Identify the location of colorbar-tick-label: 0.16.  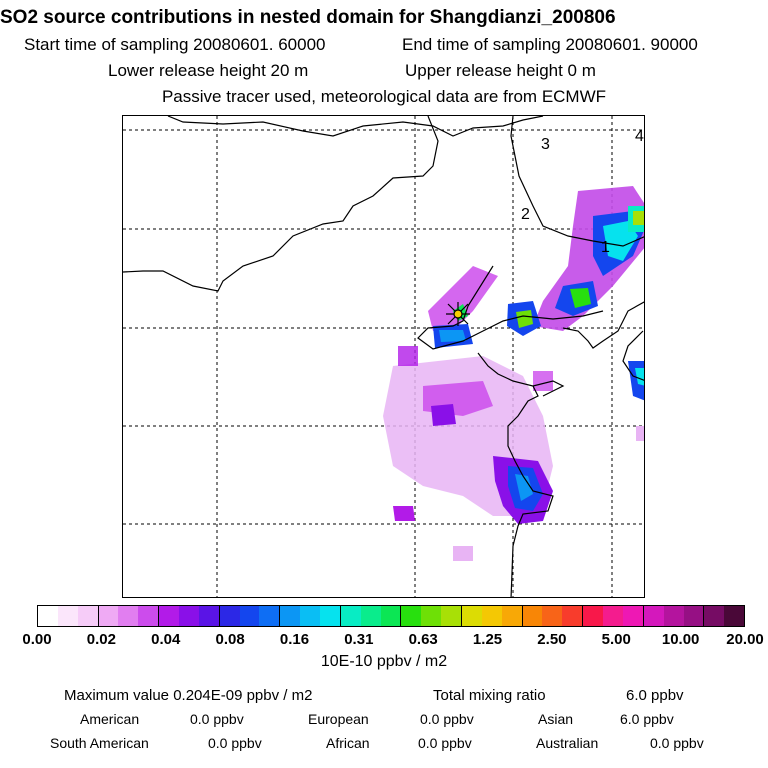
(294, 639).